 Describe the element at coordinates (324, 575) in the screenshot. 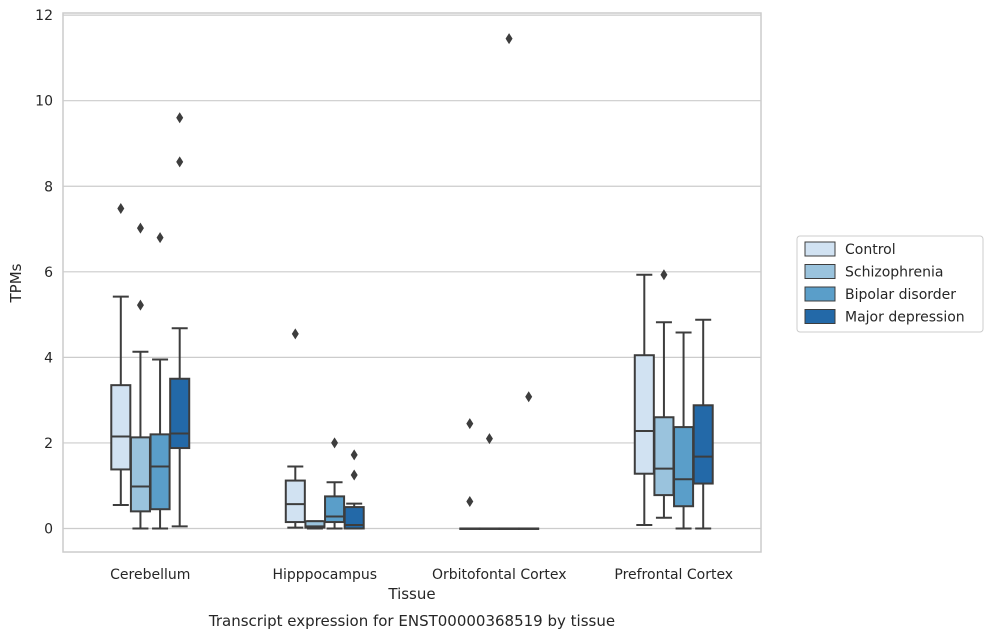

I see `x-tick-label: Hipppocampus` at that location.